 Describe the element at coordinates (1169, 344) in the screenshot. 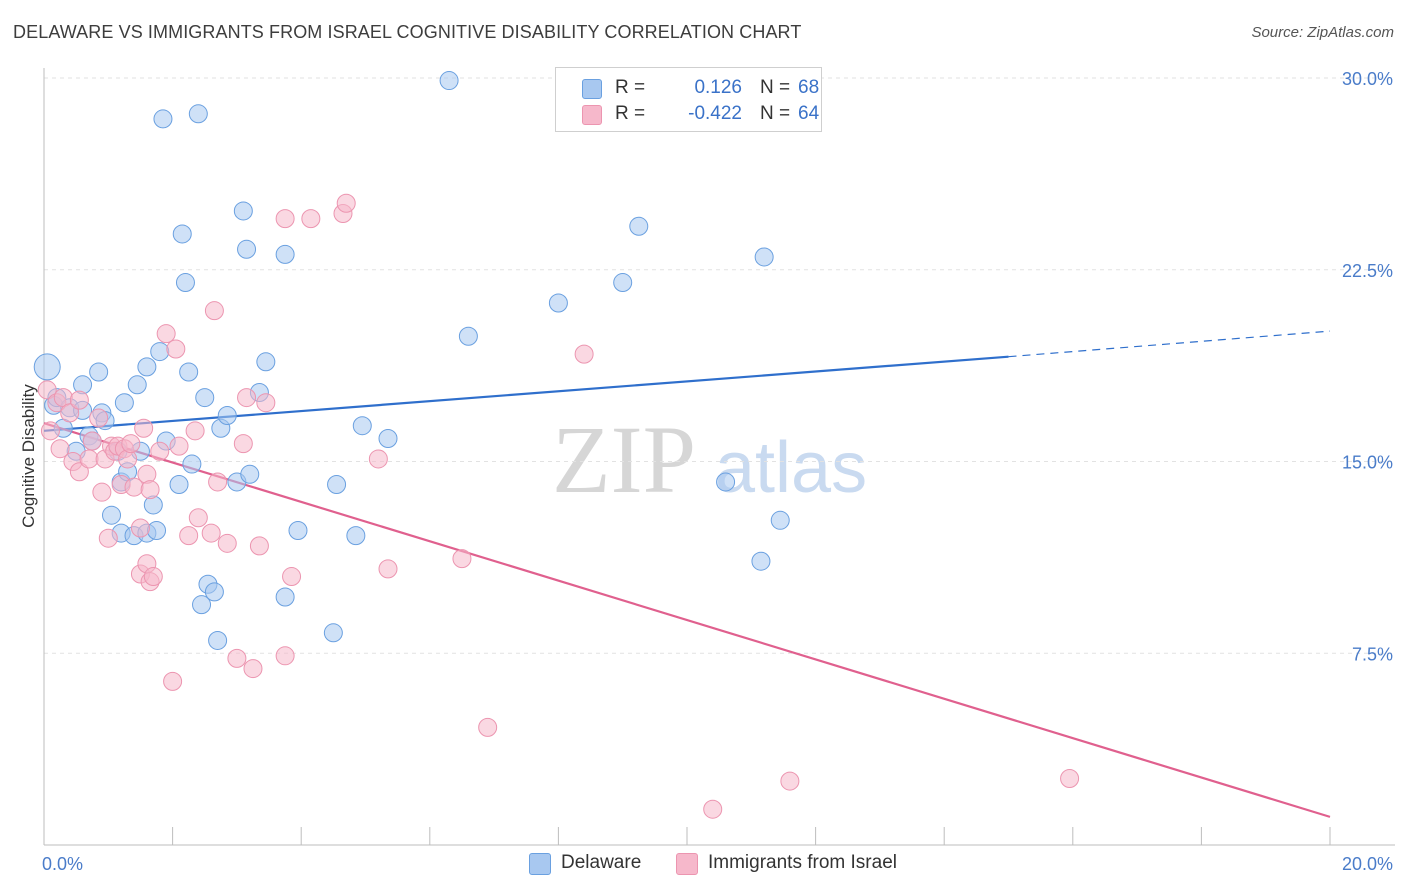

I see `trend-line-extension` at that location.